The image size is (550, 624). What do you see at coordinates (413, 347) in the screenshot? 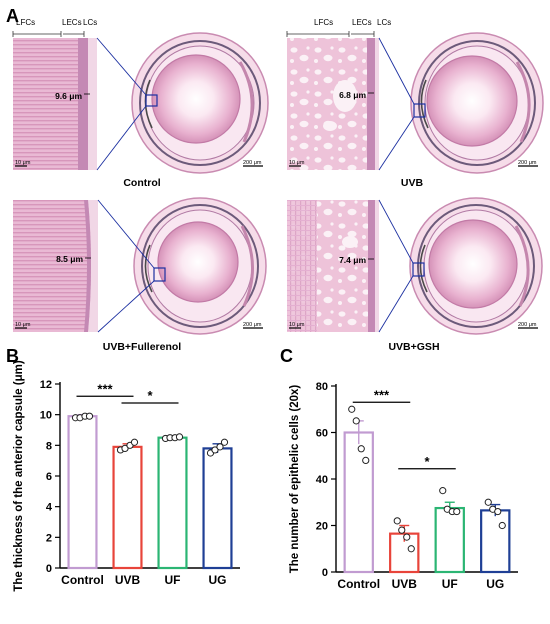
I see `group-label: UVB+GSH` at bounding box center [413, 347].